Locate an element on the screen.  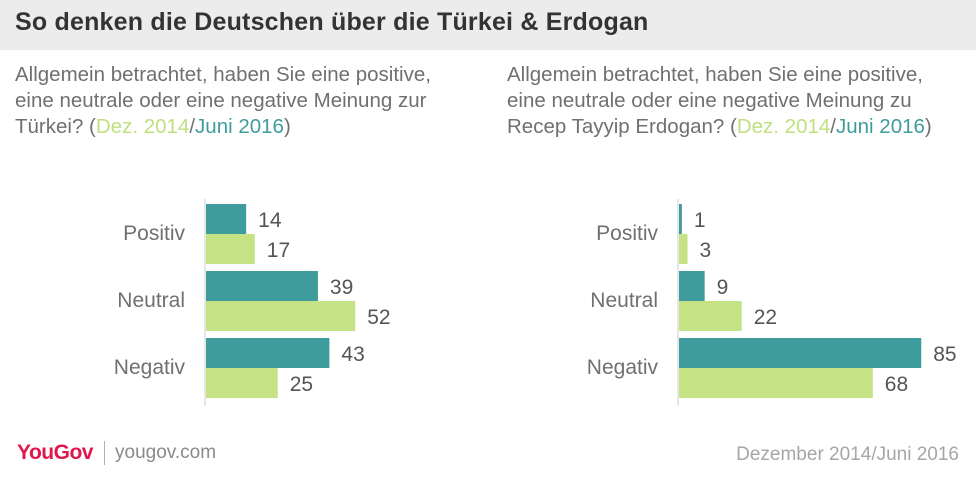
turkey-bar-positiv-juni-2016 is located at coordinates (226, 219).